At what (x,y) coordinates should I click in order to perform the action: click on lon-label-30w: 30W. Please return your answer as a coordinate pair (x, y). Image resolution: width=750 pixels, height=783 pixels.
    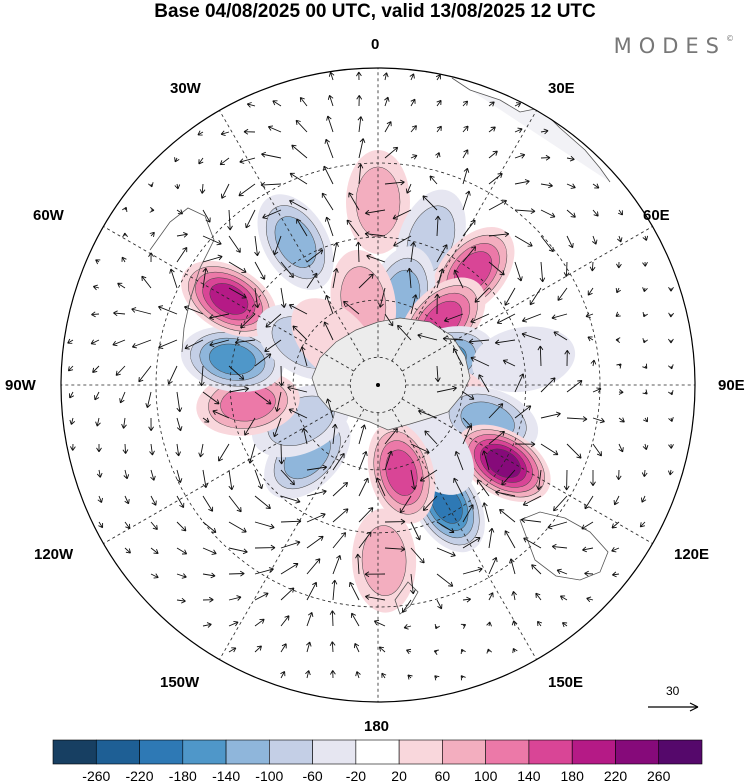
    Looking at the image, I should click on (185, 88).